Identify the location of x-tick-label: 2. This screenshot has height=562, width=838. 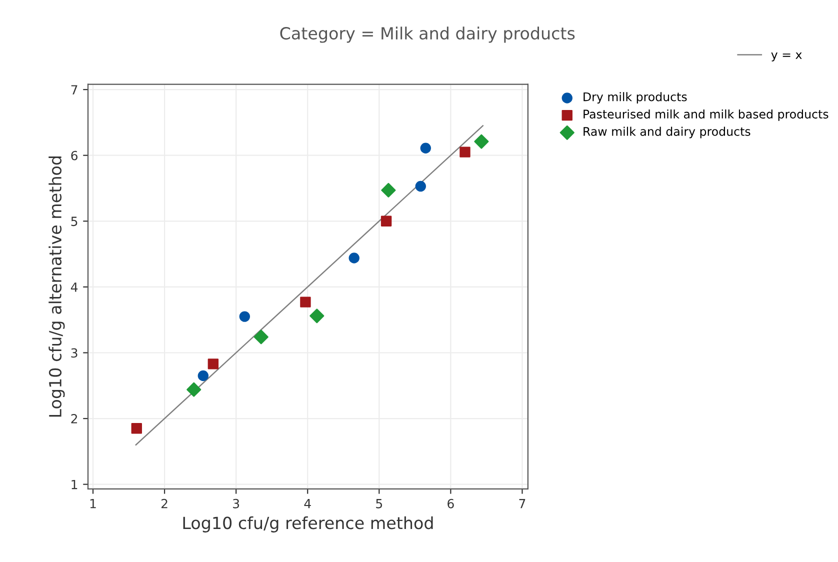
(164, 503).